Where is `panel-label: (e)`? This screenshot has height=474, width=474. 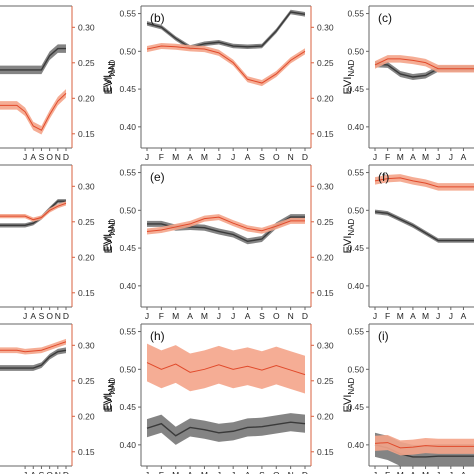 panel-label: (e) is located at coordinates (157, 177).